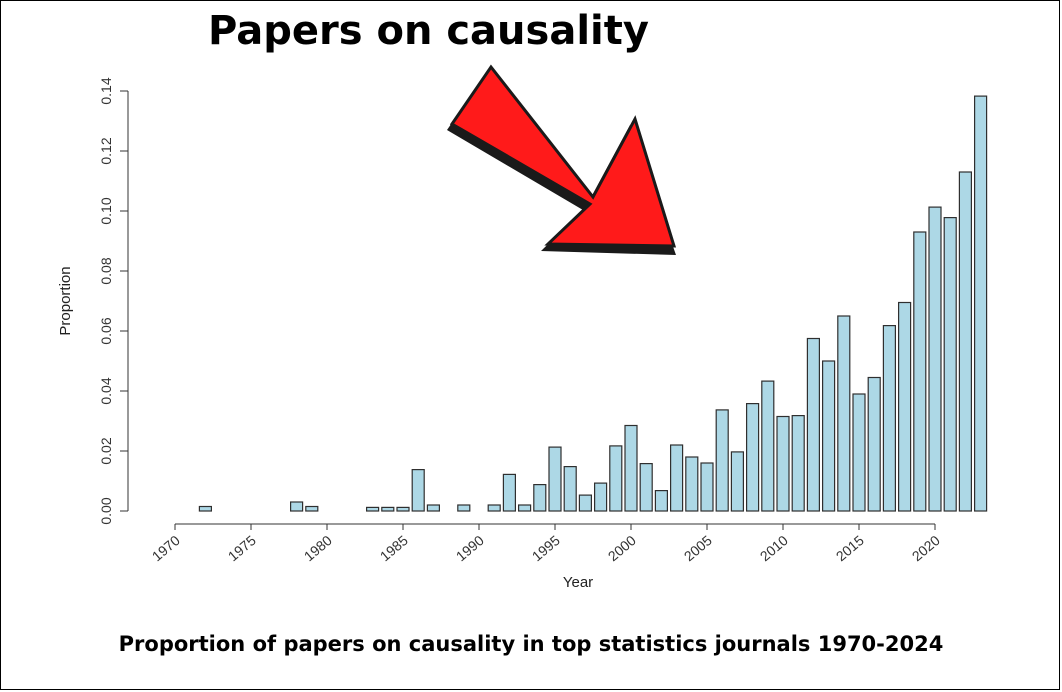 The image size is (1062, 692). What do you see at coordinates (418, 490) in the screenshot?
I see `bar-1986` at bounding box center [418, 490].